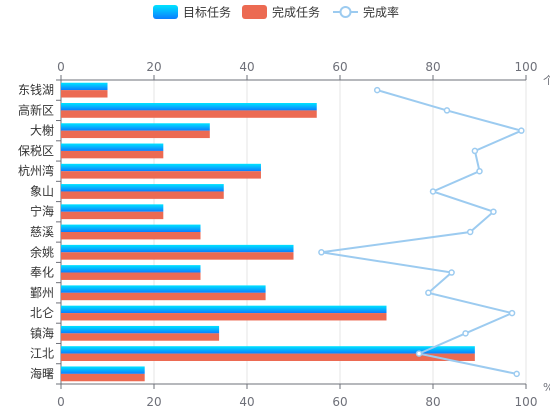 This screenshot has height=420, width=550. Describe the element at coordinates (42, 130) in the screenshot. I see `category-label: 大榭` at that location.